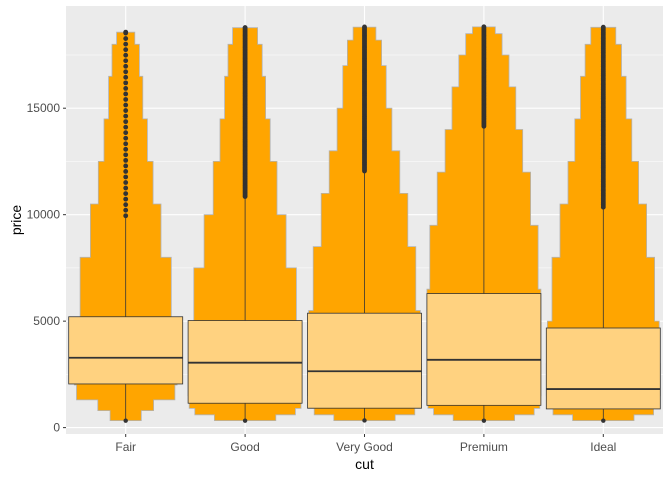 The height and width of the screenshot is (480, 672). Describe the element at coordinates (603, 368) in the screenshot. I see `box-ideal` at that location.